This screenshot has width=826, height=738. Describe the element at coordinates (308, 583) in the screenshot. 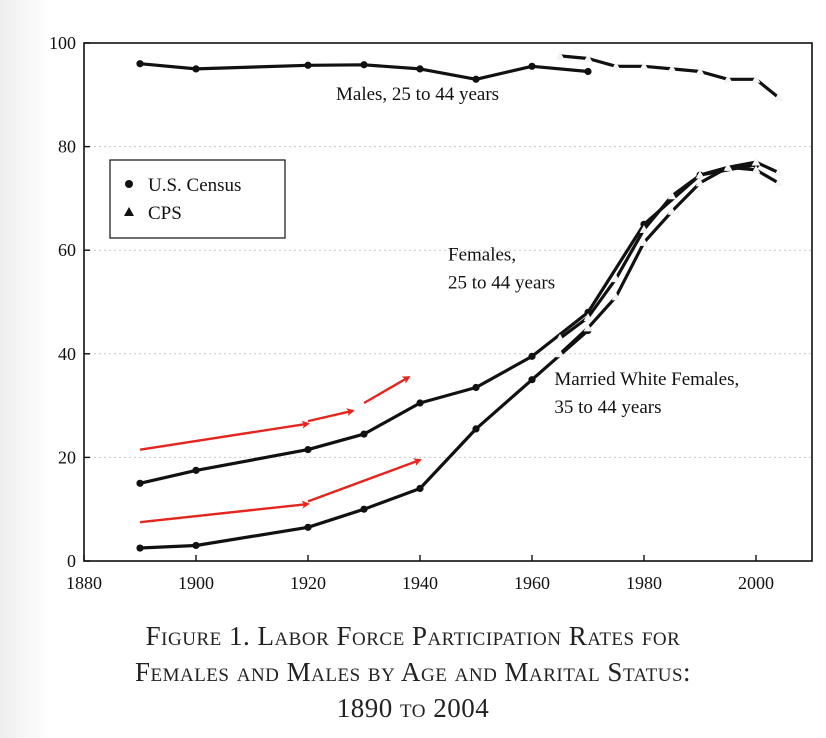

I see `x-tick-label-1920: 1920` at that location.